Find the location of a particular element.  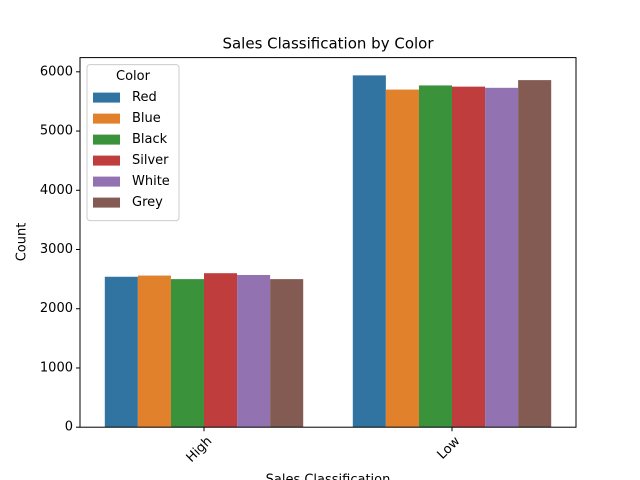

x-axis-label: Sales Classification is located at coordinates (328, 476).